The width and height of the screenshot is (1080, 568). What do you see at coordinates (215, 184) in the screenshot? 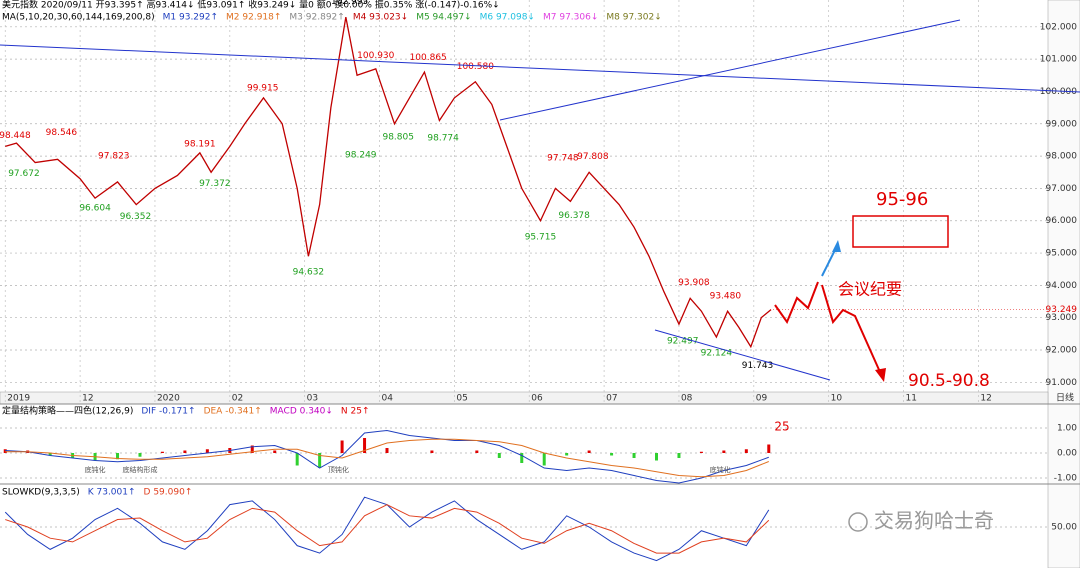
I see `price-annotation: 97.372` at bounding box center [215, 184].